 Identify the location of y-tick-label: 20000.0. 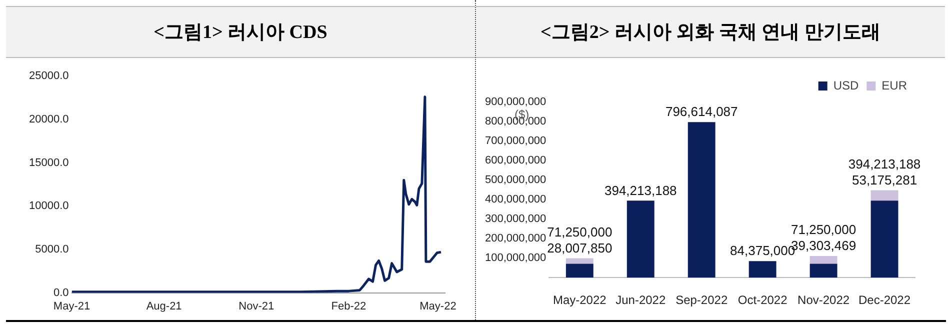
(48, 119).